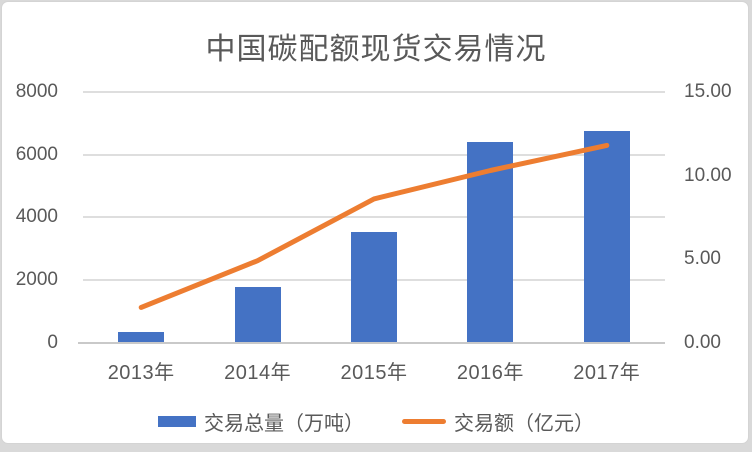 The width and height of the screenshot is (752, 452). What do you see at coordinates (284, 424) in the screenshot?
I see `legend-label-volume: 交易总量（万吨）` at bounding box center [284, 424].